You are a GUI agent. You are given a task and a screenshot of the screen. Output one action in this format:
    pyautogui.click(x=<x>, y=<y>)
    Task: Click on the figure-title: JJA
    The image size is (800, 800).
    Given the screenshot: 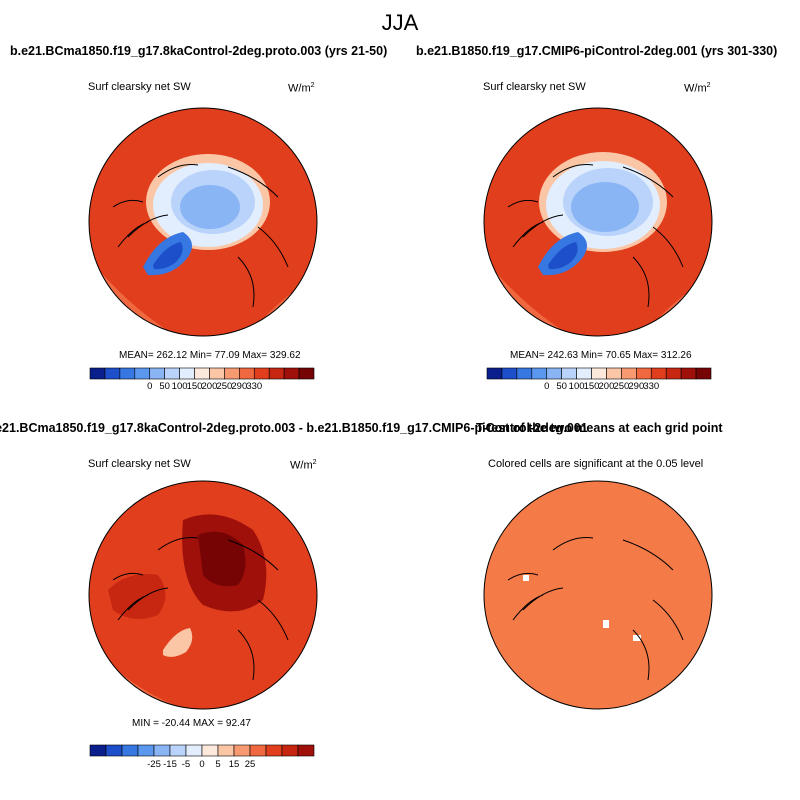 What is the action you would take?
    pyautogui.click(x=400, y=22)
    